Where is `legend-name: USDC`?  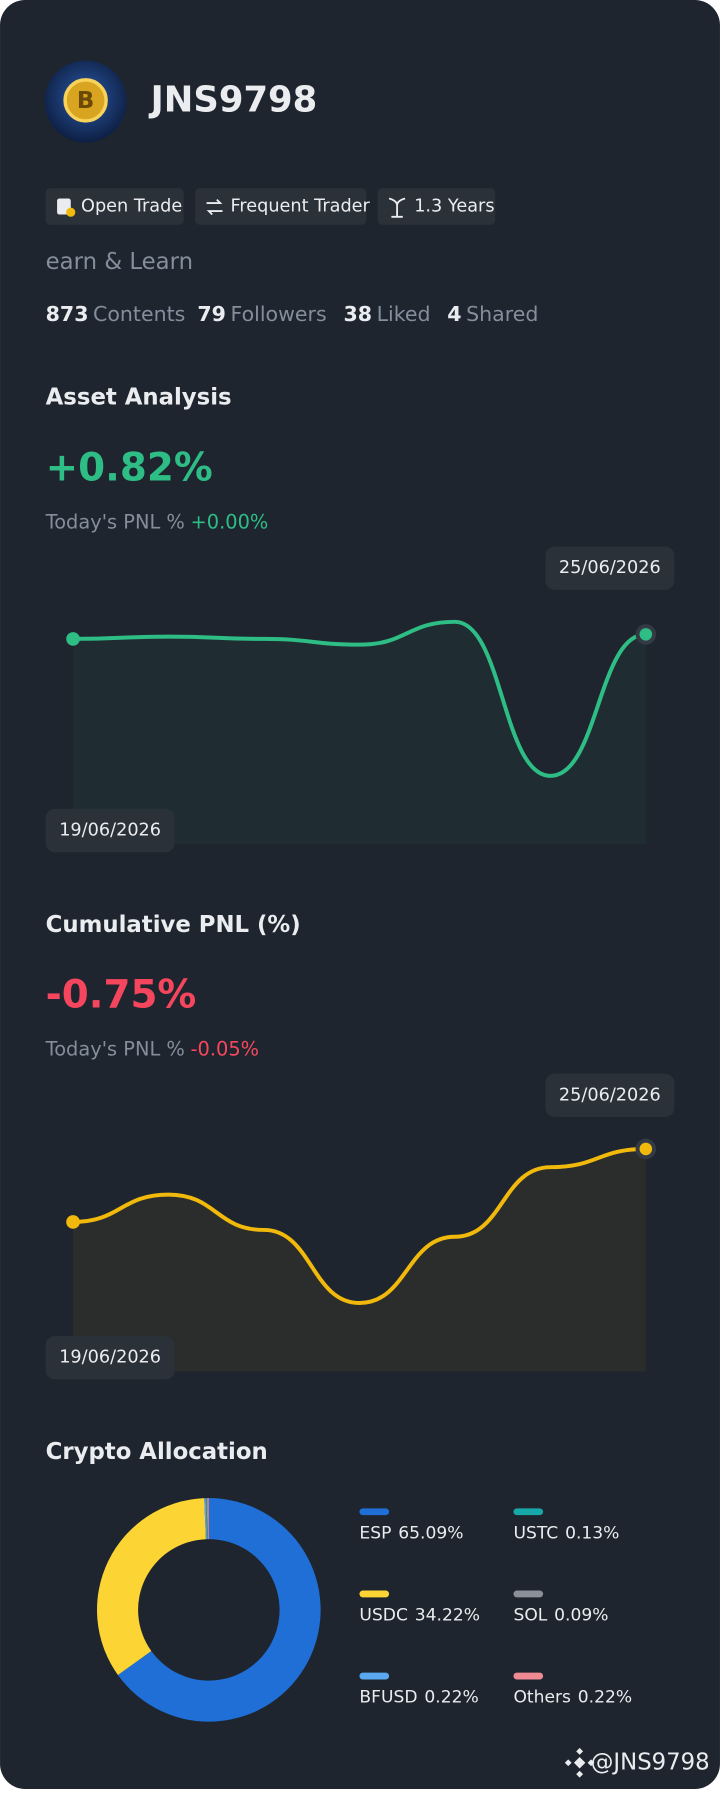
legend-name: USDC is located at coordinates (383, 1616).